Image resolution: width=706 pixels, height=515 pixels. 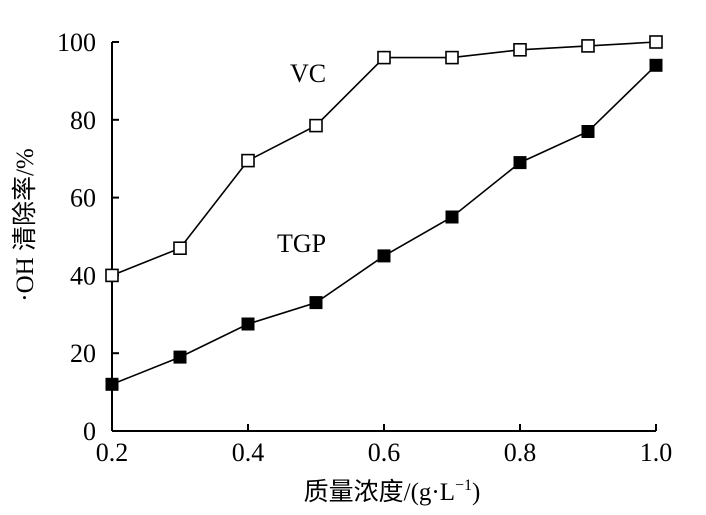 I want to click on y-tick-label: 100, so click(x=76, y=42).